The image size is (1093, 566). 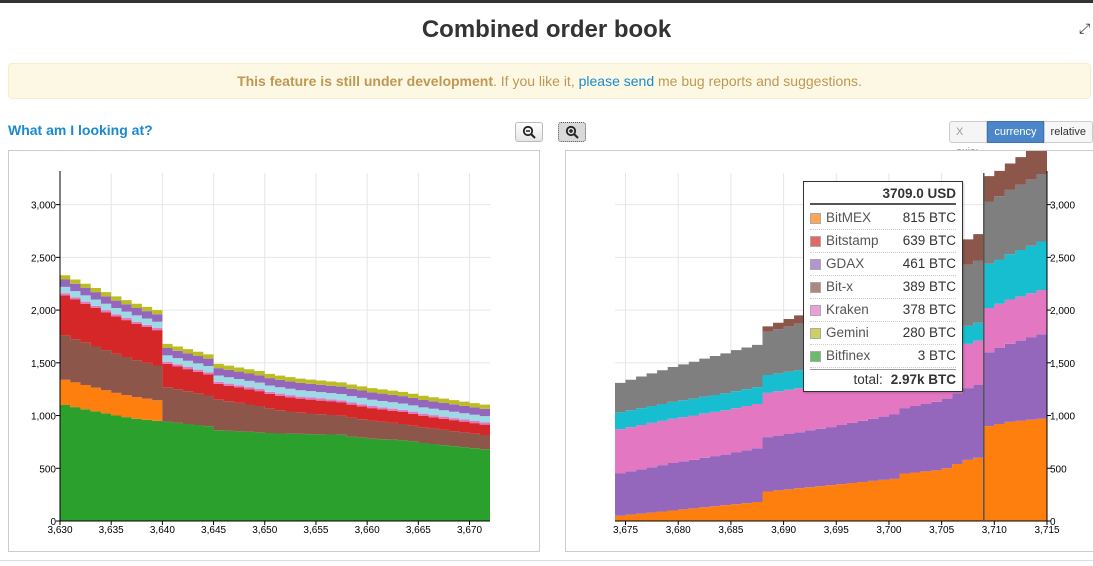 I want to click on bids-x-tick-label: 3,665, so click(x=418, y=530).